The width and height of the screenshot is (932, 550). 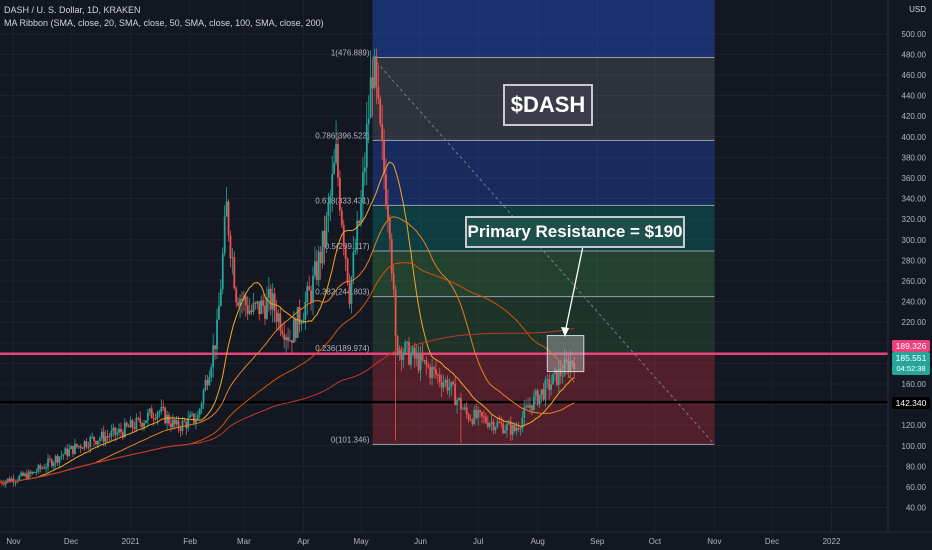 What do you see at coordinates (911, 358) in the screenshot?
I see `last-price-tag: 185.551` at bounding box center [911, 358].